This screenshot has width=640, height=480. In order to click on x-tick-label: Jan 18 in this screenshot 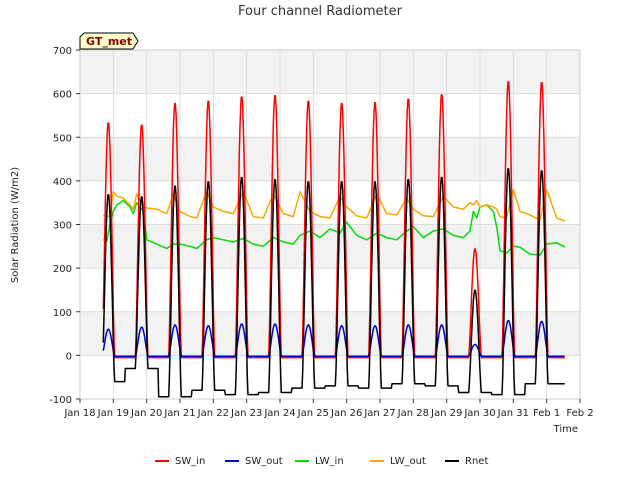, I will do `click(79, 413)`.